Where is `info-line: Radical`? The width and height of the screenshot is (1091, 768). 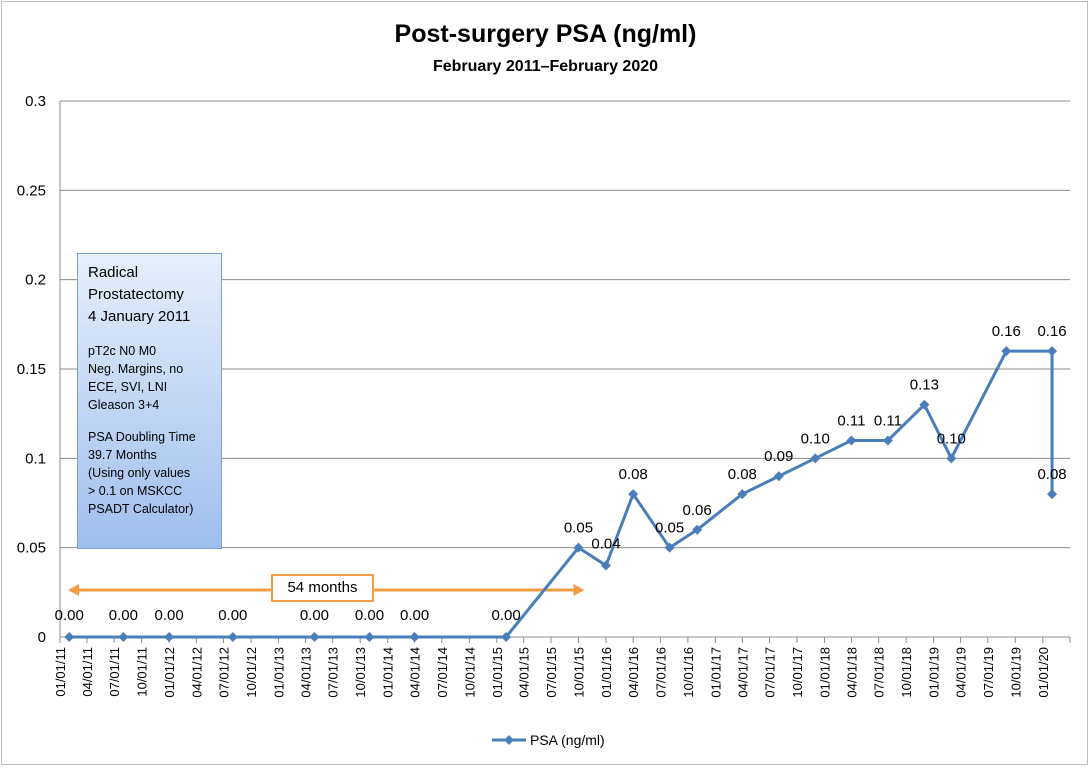
info-line: Radical is located at coordinates (113, 272).